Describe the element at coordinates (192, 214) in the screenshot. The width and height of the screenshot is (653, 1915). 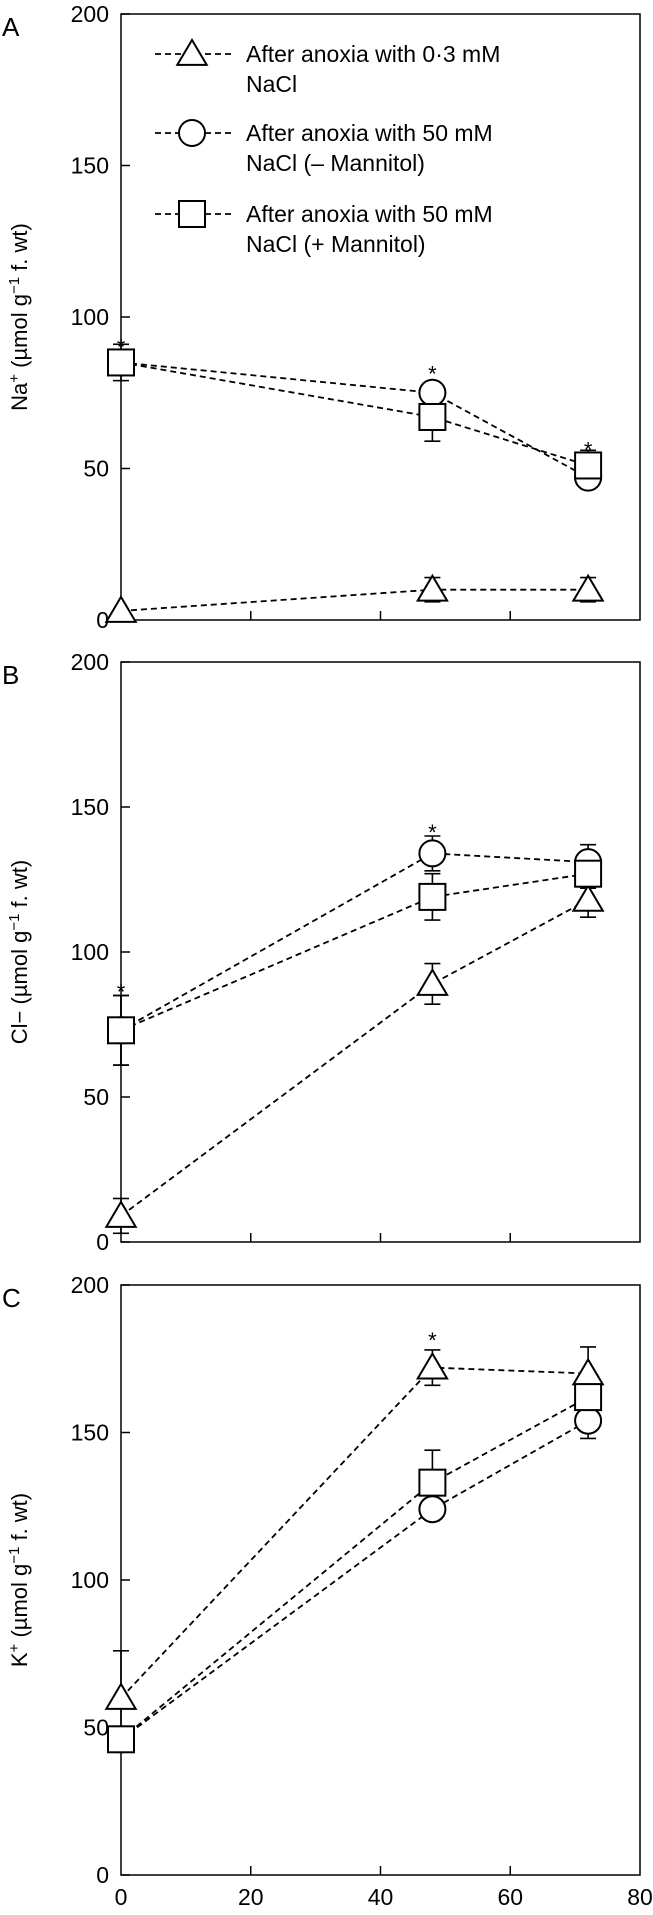
I see `legend-marker-square` at that location.